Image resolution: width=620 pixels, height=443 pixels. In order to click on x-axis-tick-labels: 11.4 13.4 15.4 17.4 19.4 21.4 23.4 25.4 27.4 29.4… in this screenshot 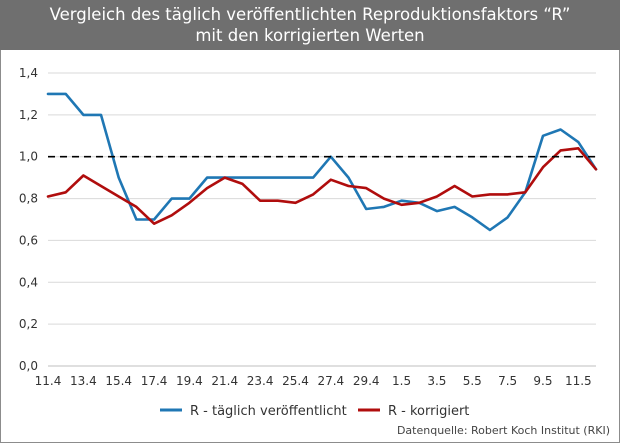, I will do `click(313, 381)`.